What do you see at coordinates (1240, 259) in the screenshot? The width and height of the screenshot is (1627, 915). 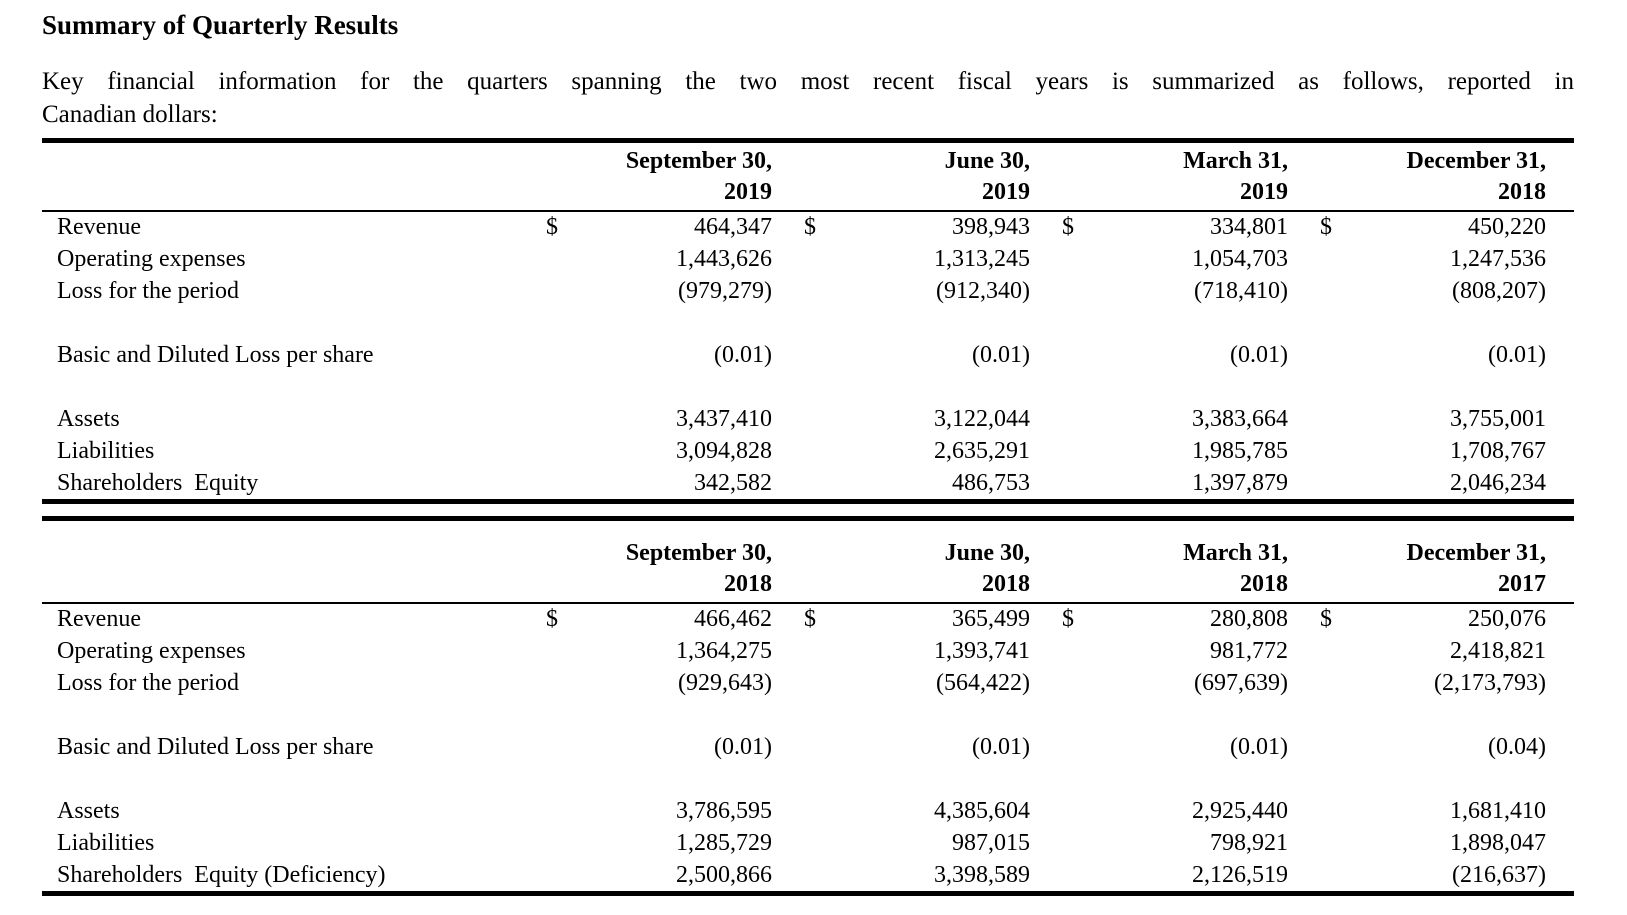 I see `value-cell: 1,054,703` at bounding box center [1240, 259].